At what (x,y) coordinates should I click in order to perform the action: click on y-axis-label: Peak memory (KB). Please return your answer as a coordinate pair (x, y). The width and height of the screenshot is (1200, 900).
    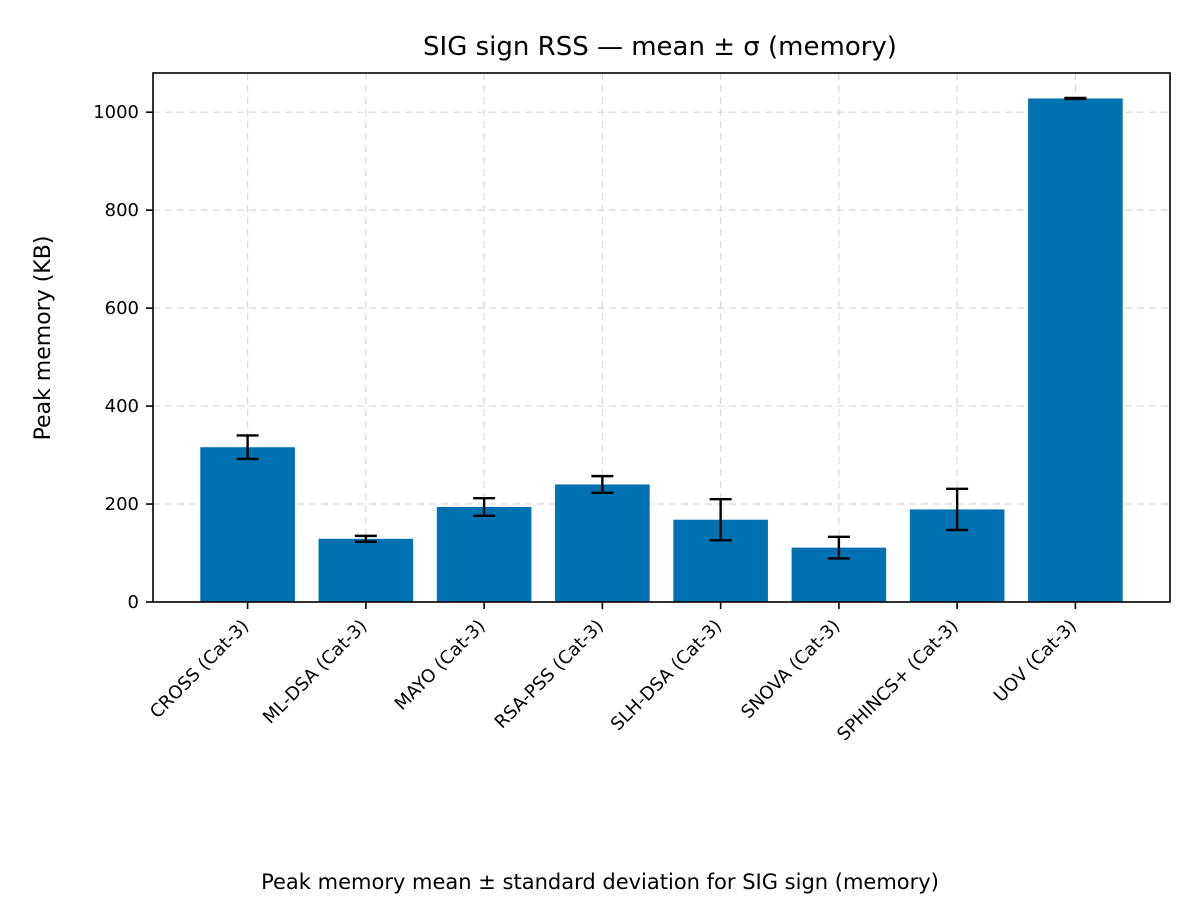
    Looking at the image, I should click on (43, 338).